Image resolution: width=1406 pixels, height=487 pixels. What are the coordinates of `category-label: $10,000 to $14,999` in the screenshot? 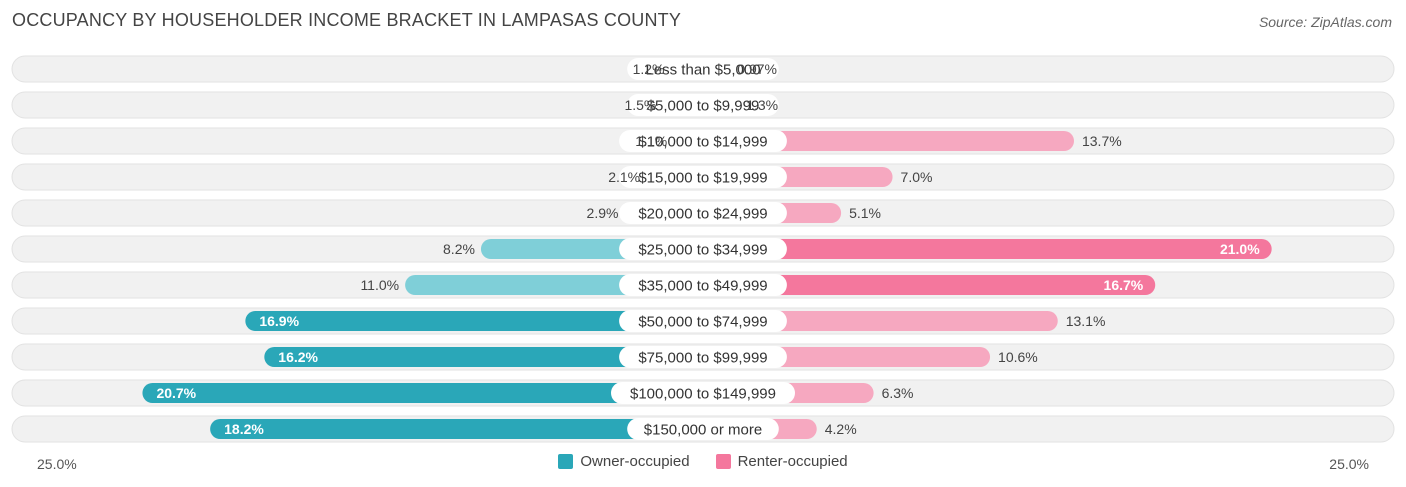 It's located at (702, 142).